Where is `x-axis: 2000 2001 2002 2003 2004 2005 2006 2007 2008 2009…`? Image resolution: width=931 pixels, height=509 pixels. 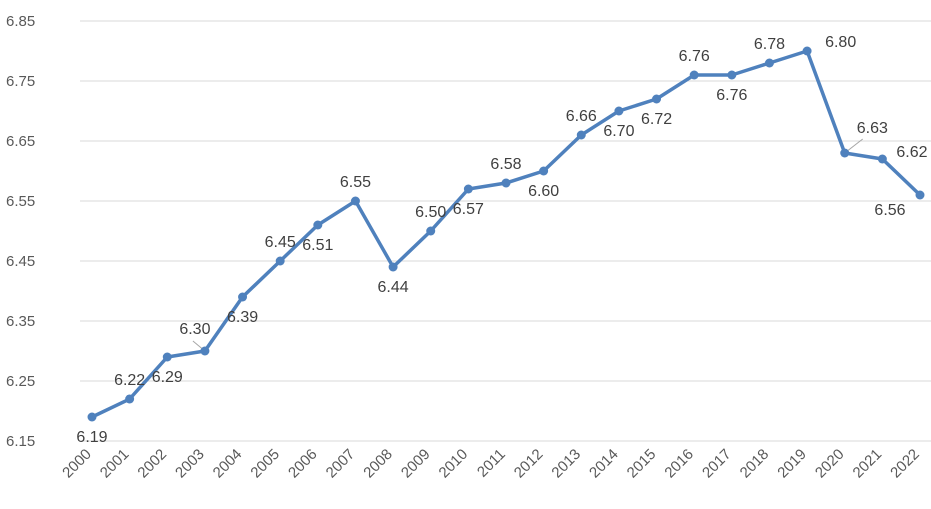
x-axis: 2000 2001 2002 2003 2004 2005 2006 2007 2008 2009… is located at coordinates (491, 464).